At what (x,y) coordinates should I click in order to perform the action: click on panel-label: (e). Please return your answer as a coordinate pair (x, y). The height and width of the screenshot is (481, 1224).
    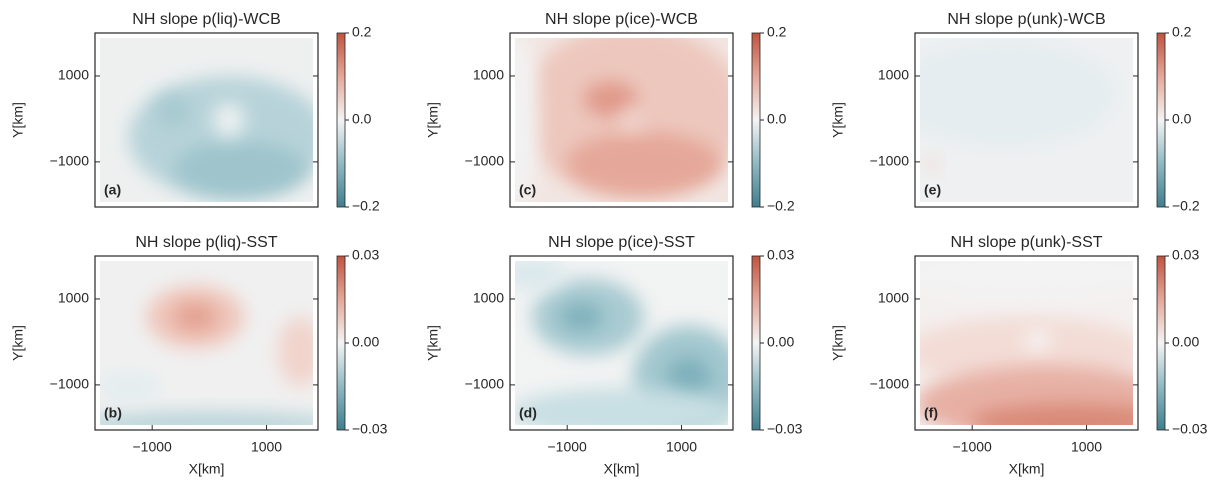
    Looking at the image, I should click on (932, 190).